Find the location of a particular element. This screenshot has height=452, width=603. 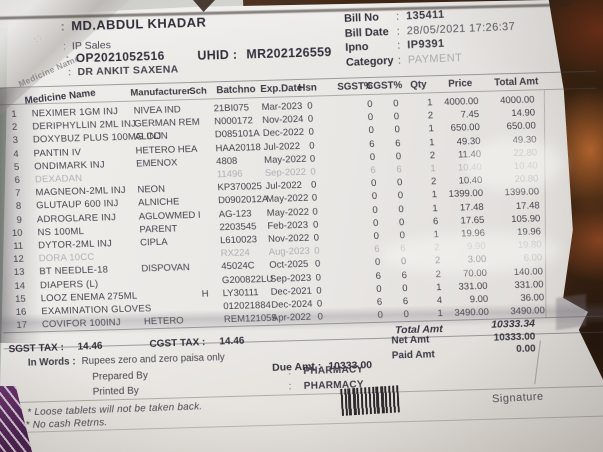

sgst-tax-label: SGST TAX : is located at coordinates (36, 349).